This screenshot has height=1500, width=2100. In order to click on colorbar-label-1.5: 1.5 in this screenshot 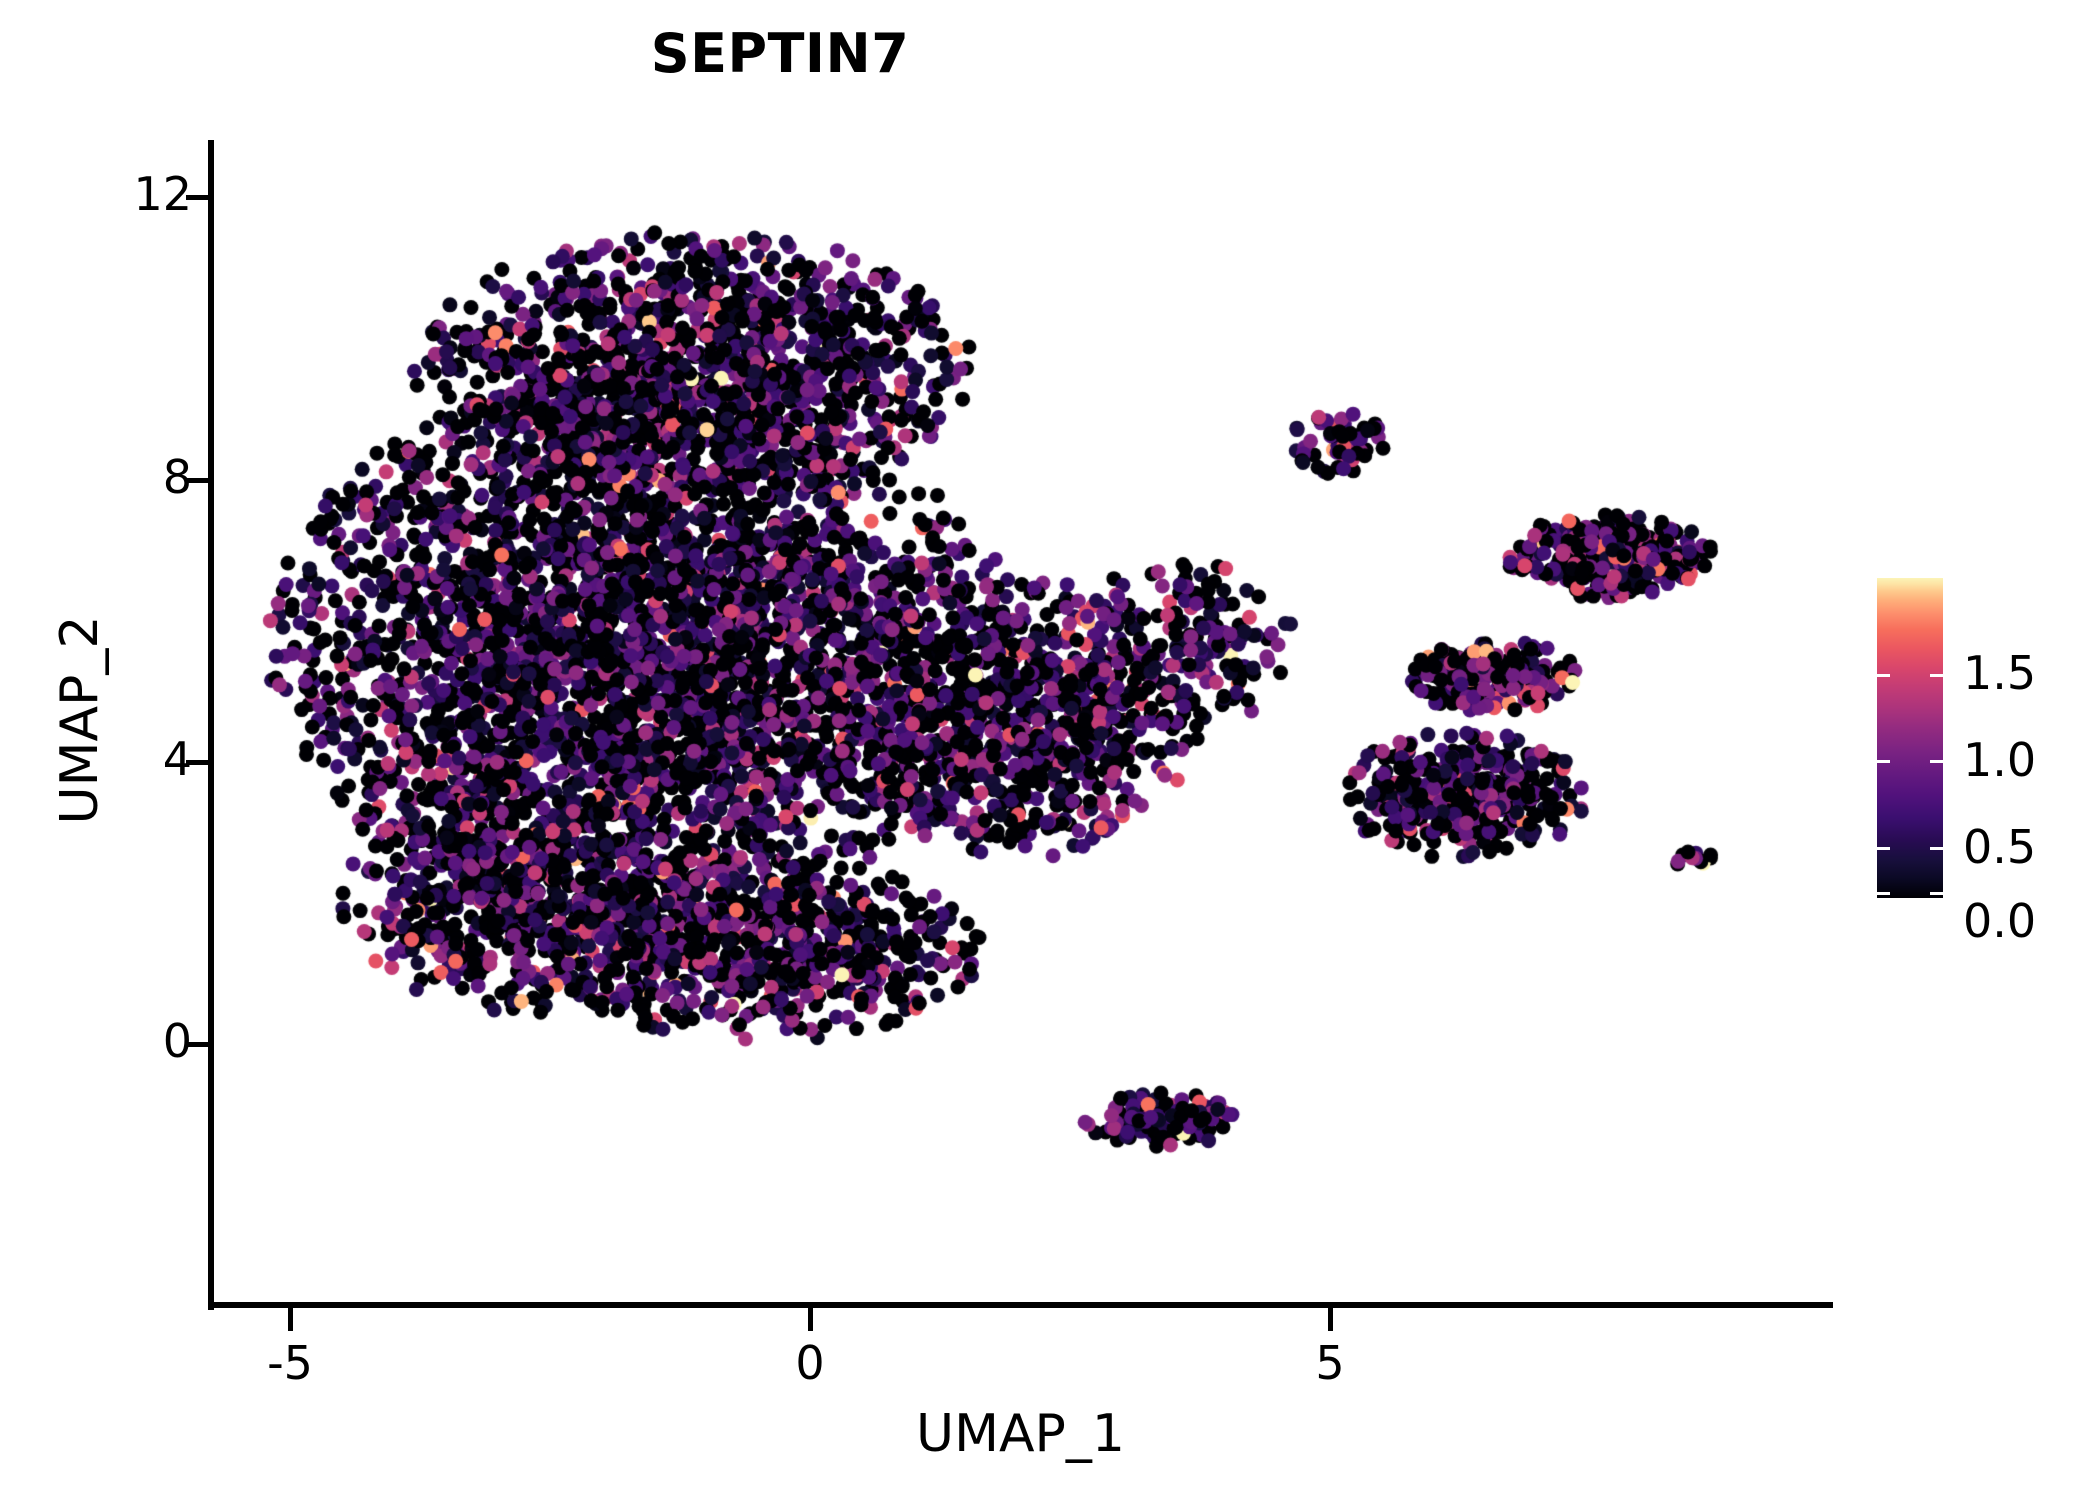, I will do `click(2000, 673)`.